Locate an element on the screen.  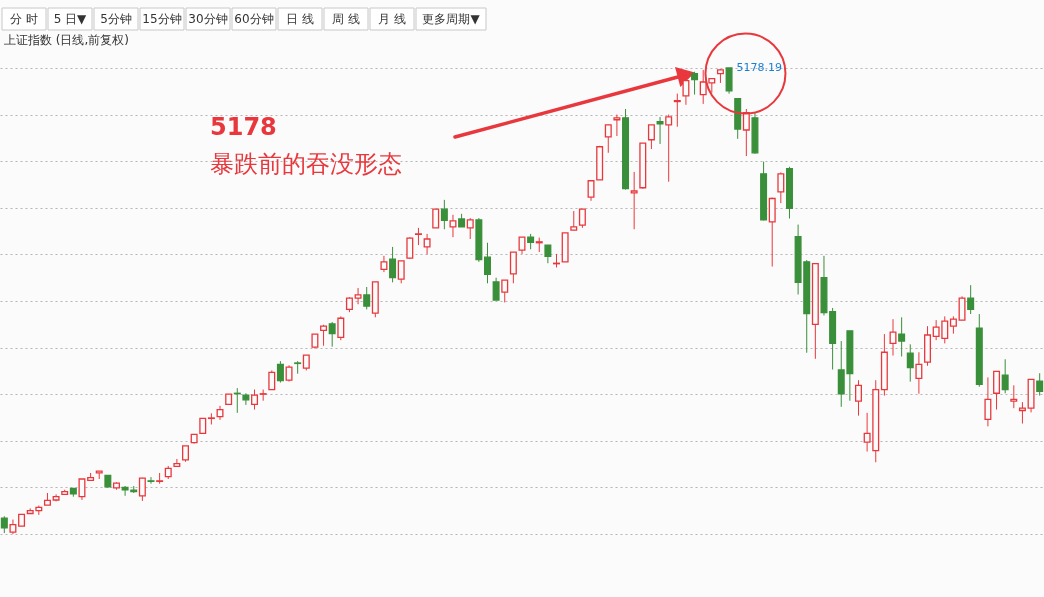
annotation: 暴跌前的吞没形态 is located at coordinates (306, 164).